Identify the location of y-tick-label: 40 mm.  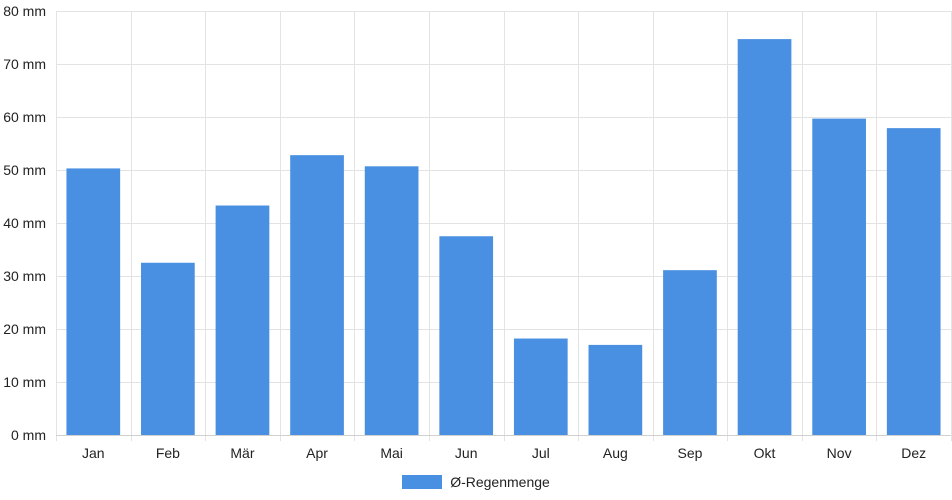
(24, 223).